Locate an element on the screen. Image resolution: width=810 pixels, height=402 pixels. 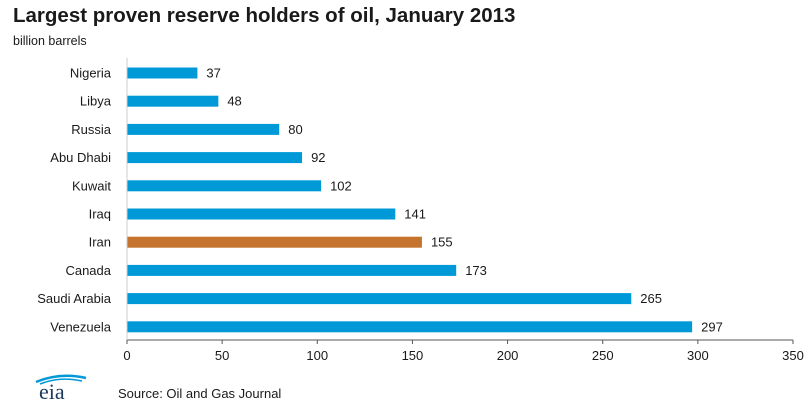
x-tick-label: 50 is located at coordinates (222, 355).